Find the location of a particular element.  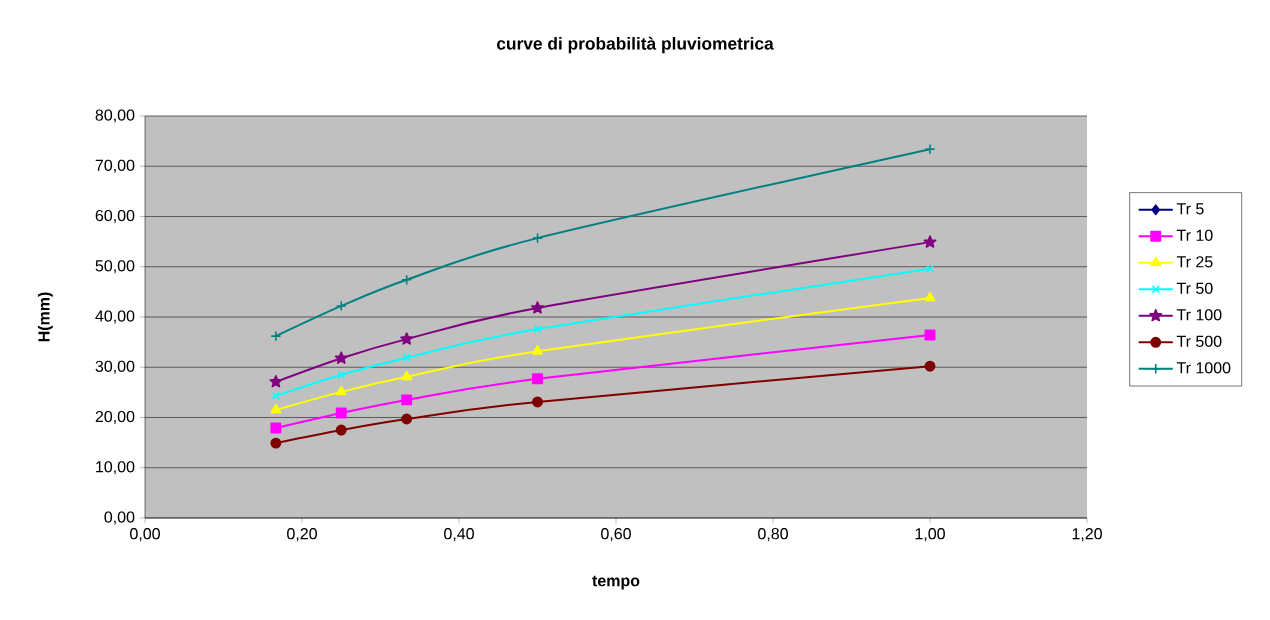

x-axis-title: tempo is located at coordinates (616, 582).